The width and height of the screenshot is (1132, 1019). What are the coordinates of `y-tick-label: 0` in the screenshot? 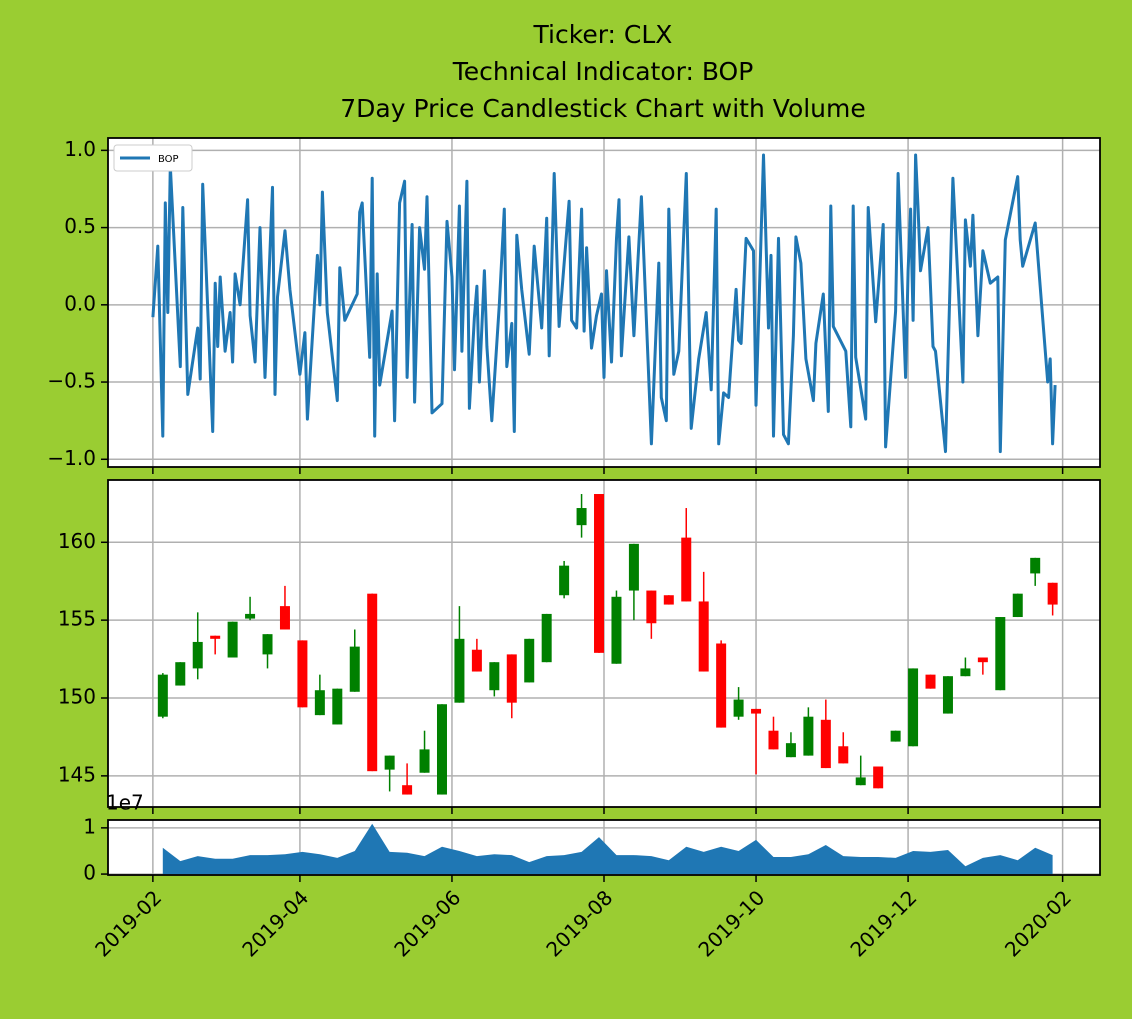 It's located at (89, 873).